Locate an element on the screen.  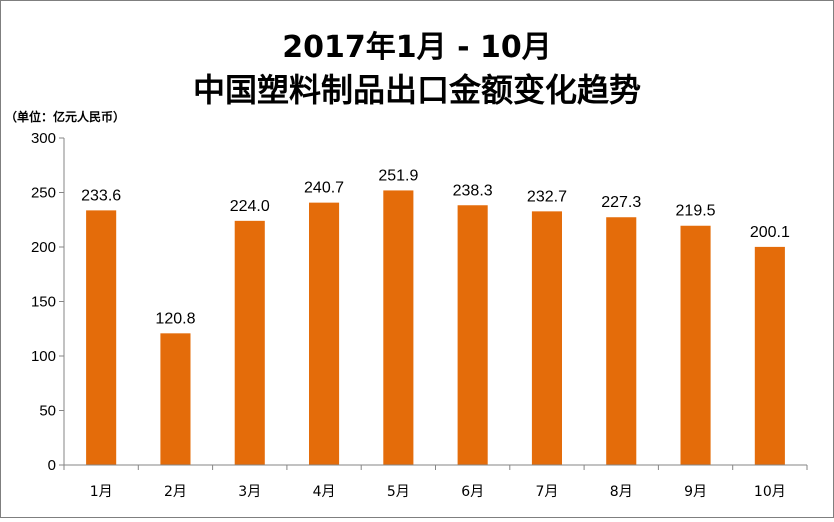
x-tick-label: 10月 is located at coordinates (770, 492).